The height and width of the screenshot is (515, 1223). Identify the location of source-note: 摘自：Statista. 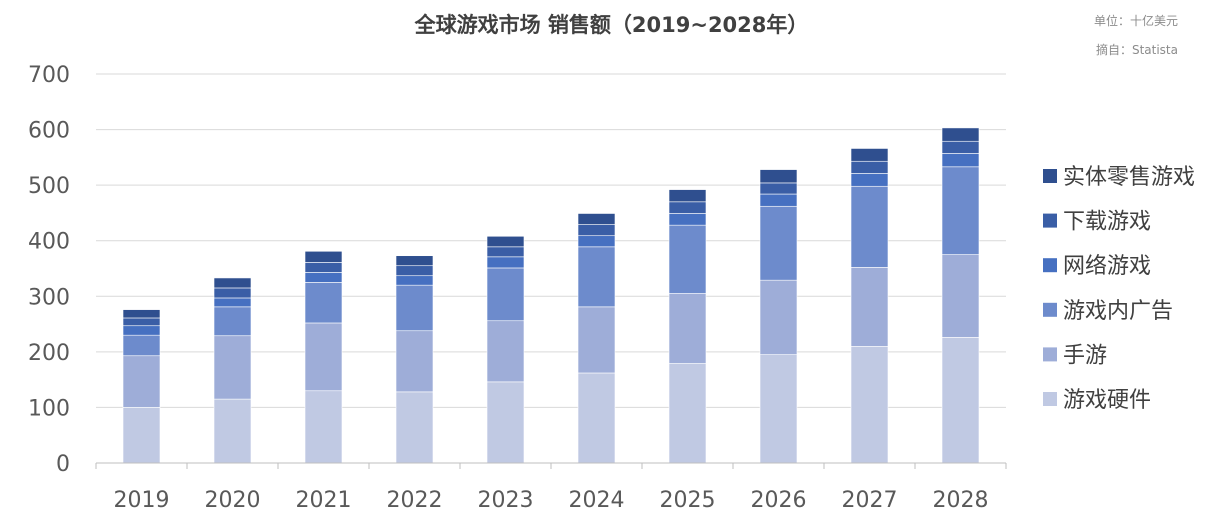
(1136, 50).